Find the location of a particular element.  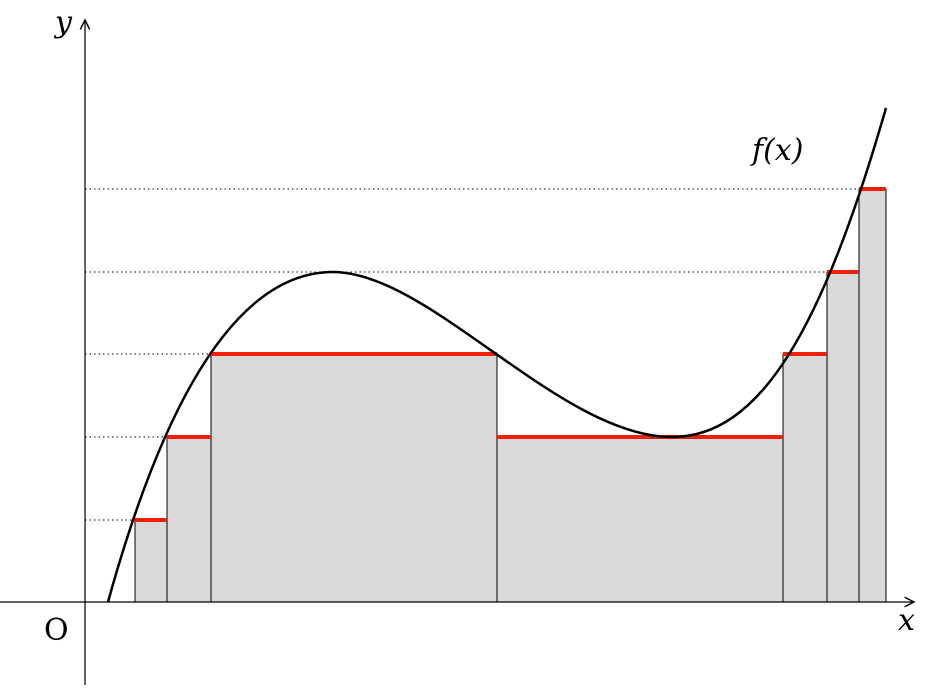

x-axis-label: x is located at coordinates (906, 620).